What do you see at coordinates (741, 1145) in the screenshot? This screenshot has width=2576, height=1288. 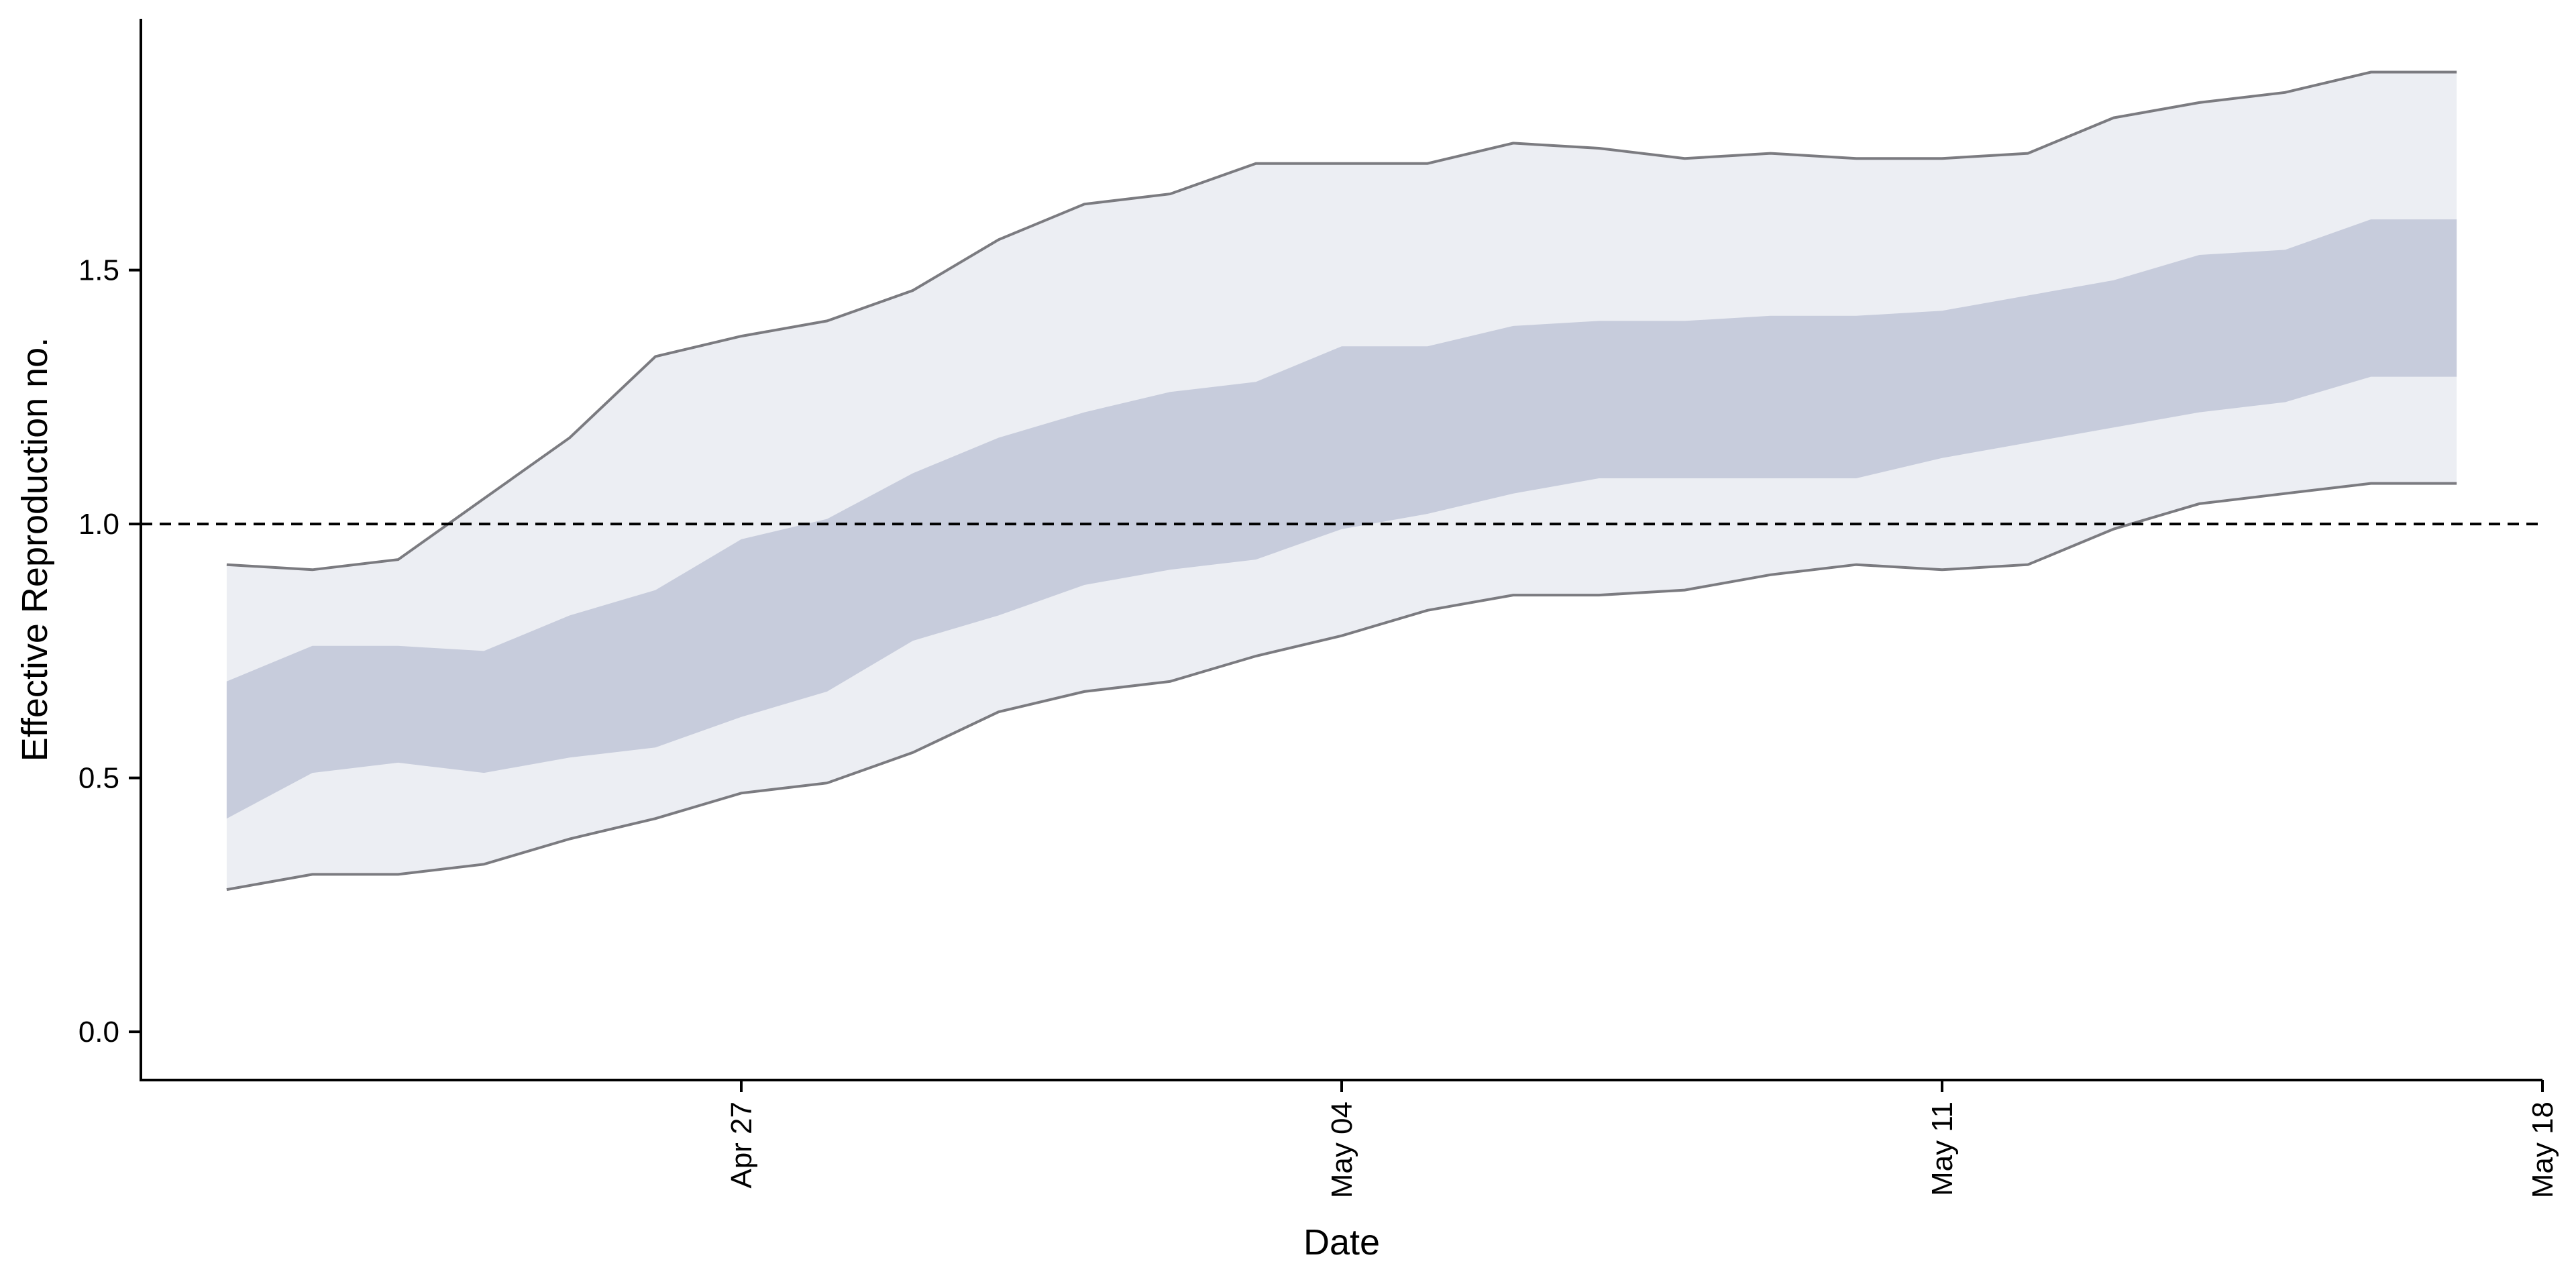 I see `x-tick-label: Apr 27` at bounding box center [741, 1145].